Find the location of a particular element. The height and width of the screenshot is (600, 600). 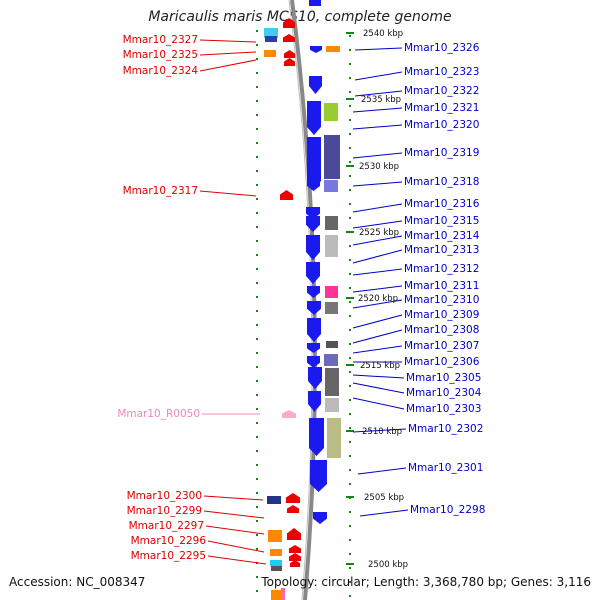

gene-label-left: Mmar10_2300 is located at coordinates (164, 496).